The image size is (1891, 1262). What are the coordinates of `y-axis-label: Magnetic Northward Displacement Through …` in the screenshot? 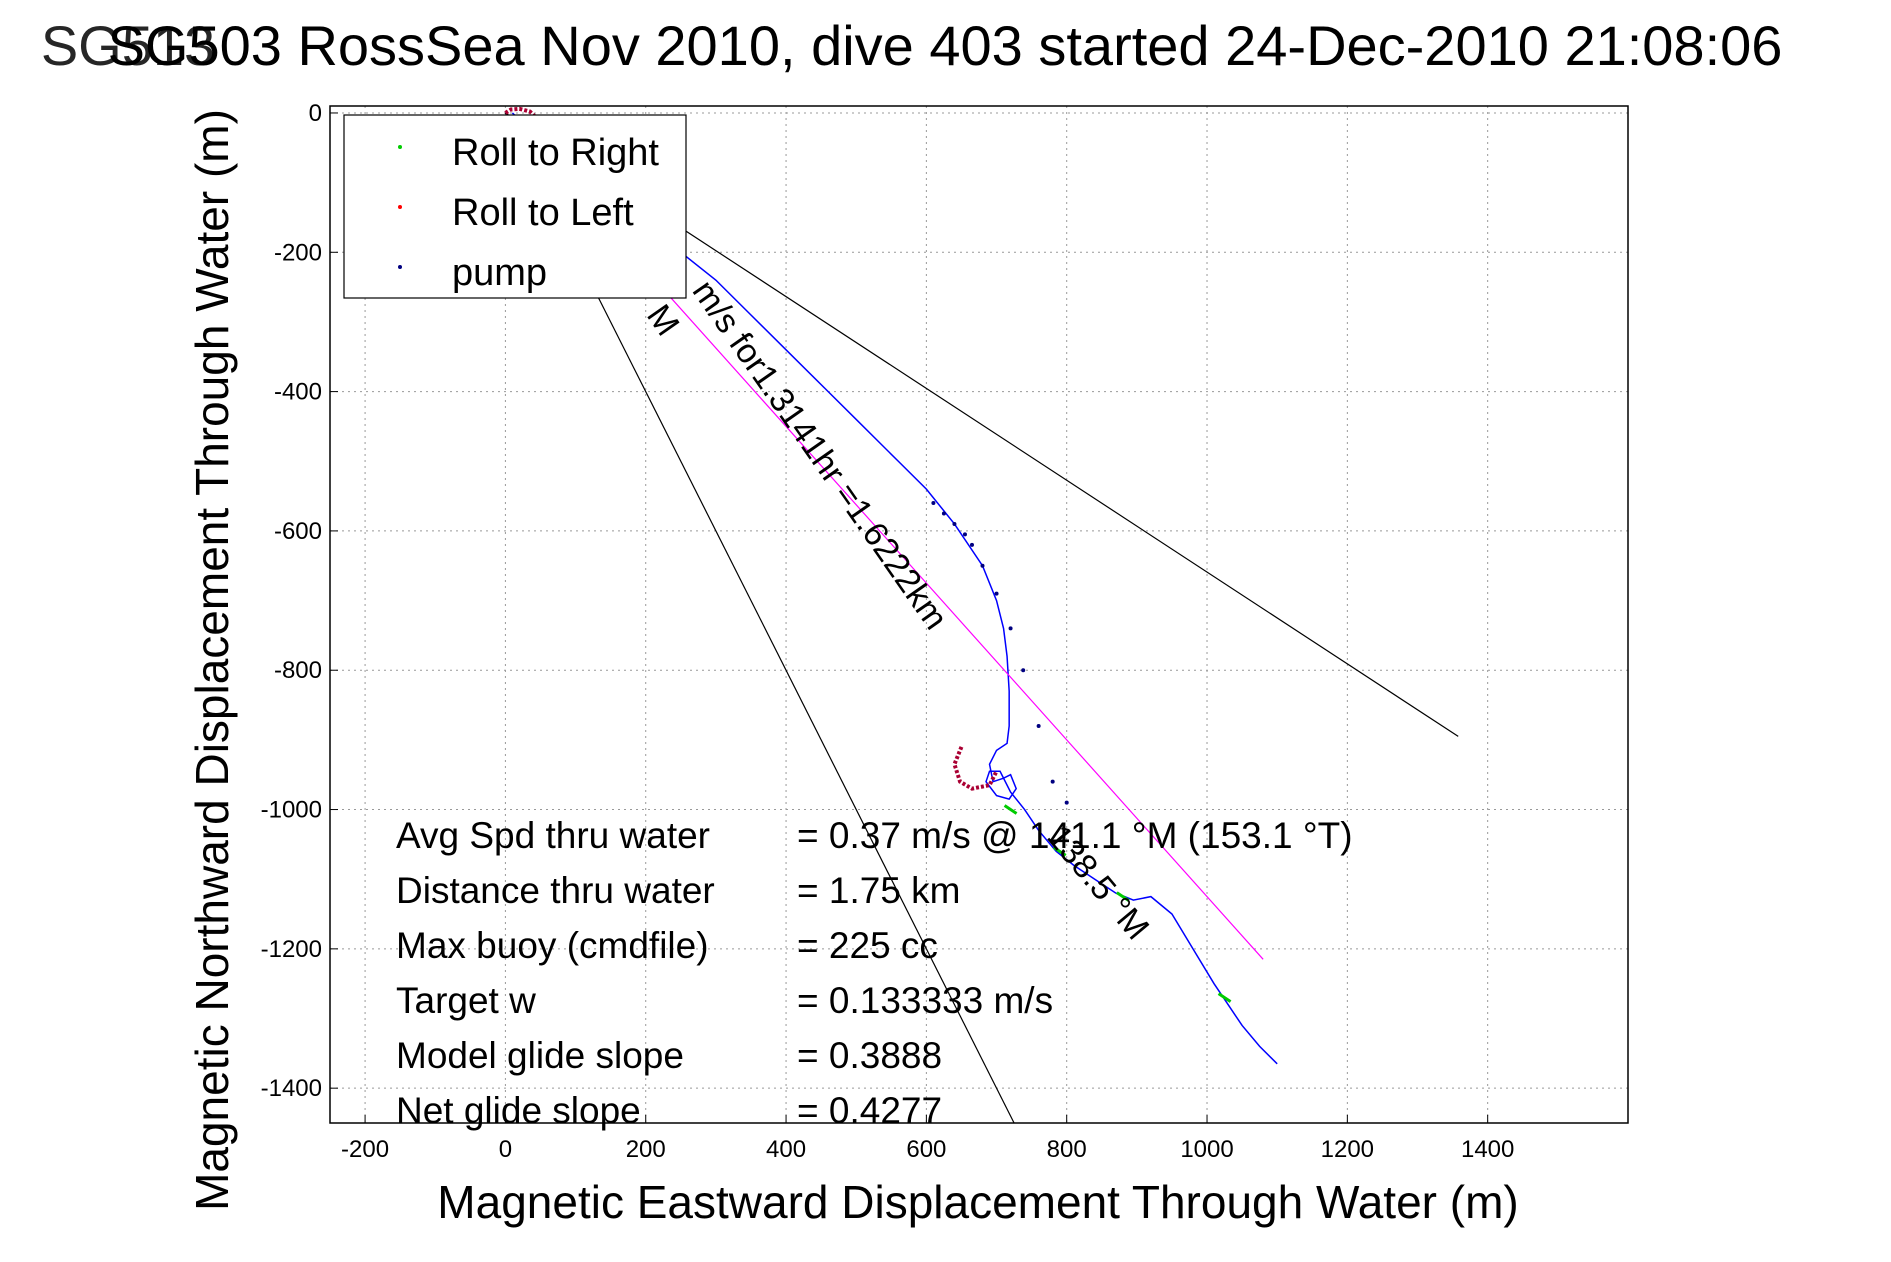 It's located at (212, 660).